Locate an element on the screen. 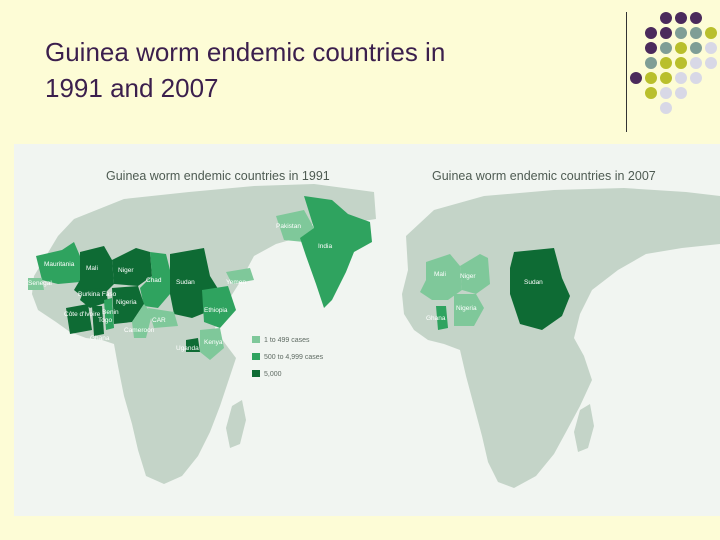  country-burkina-1991 is located at coordinates (94, 298).